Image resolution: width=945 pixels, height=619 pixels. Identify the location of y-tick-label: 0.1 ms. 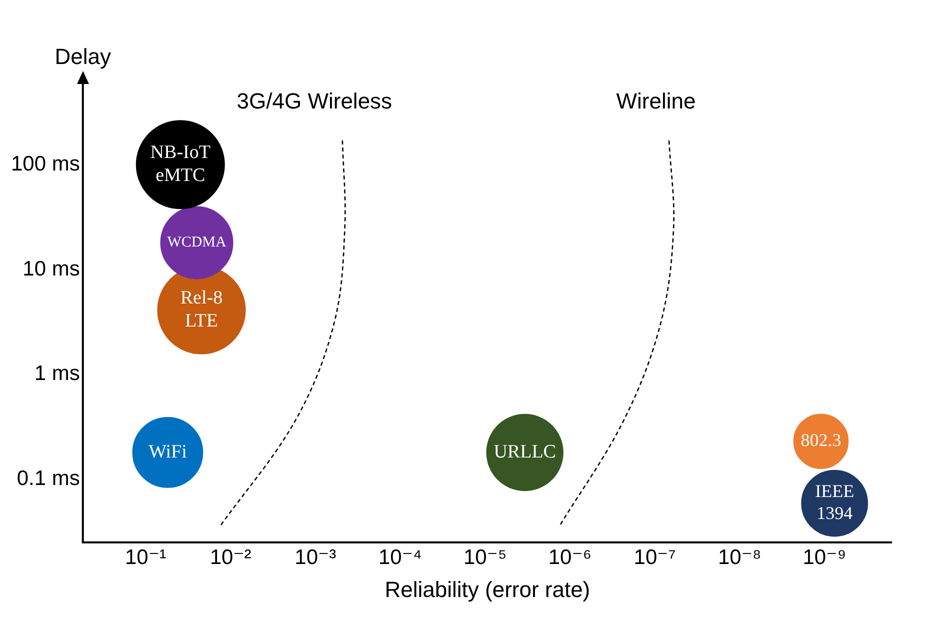
(48, 478).